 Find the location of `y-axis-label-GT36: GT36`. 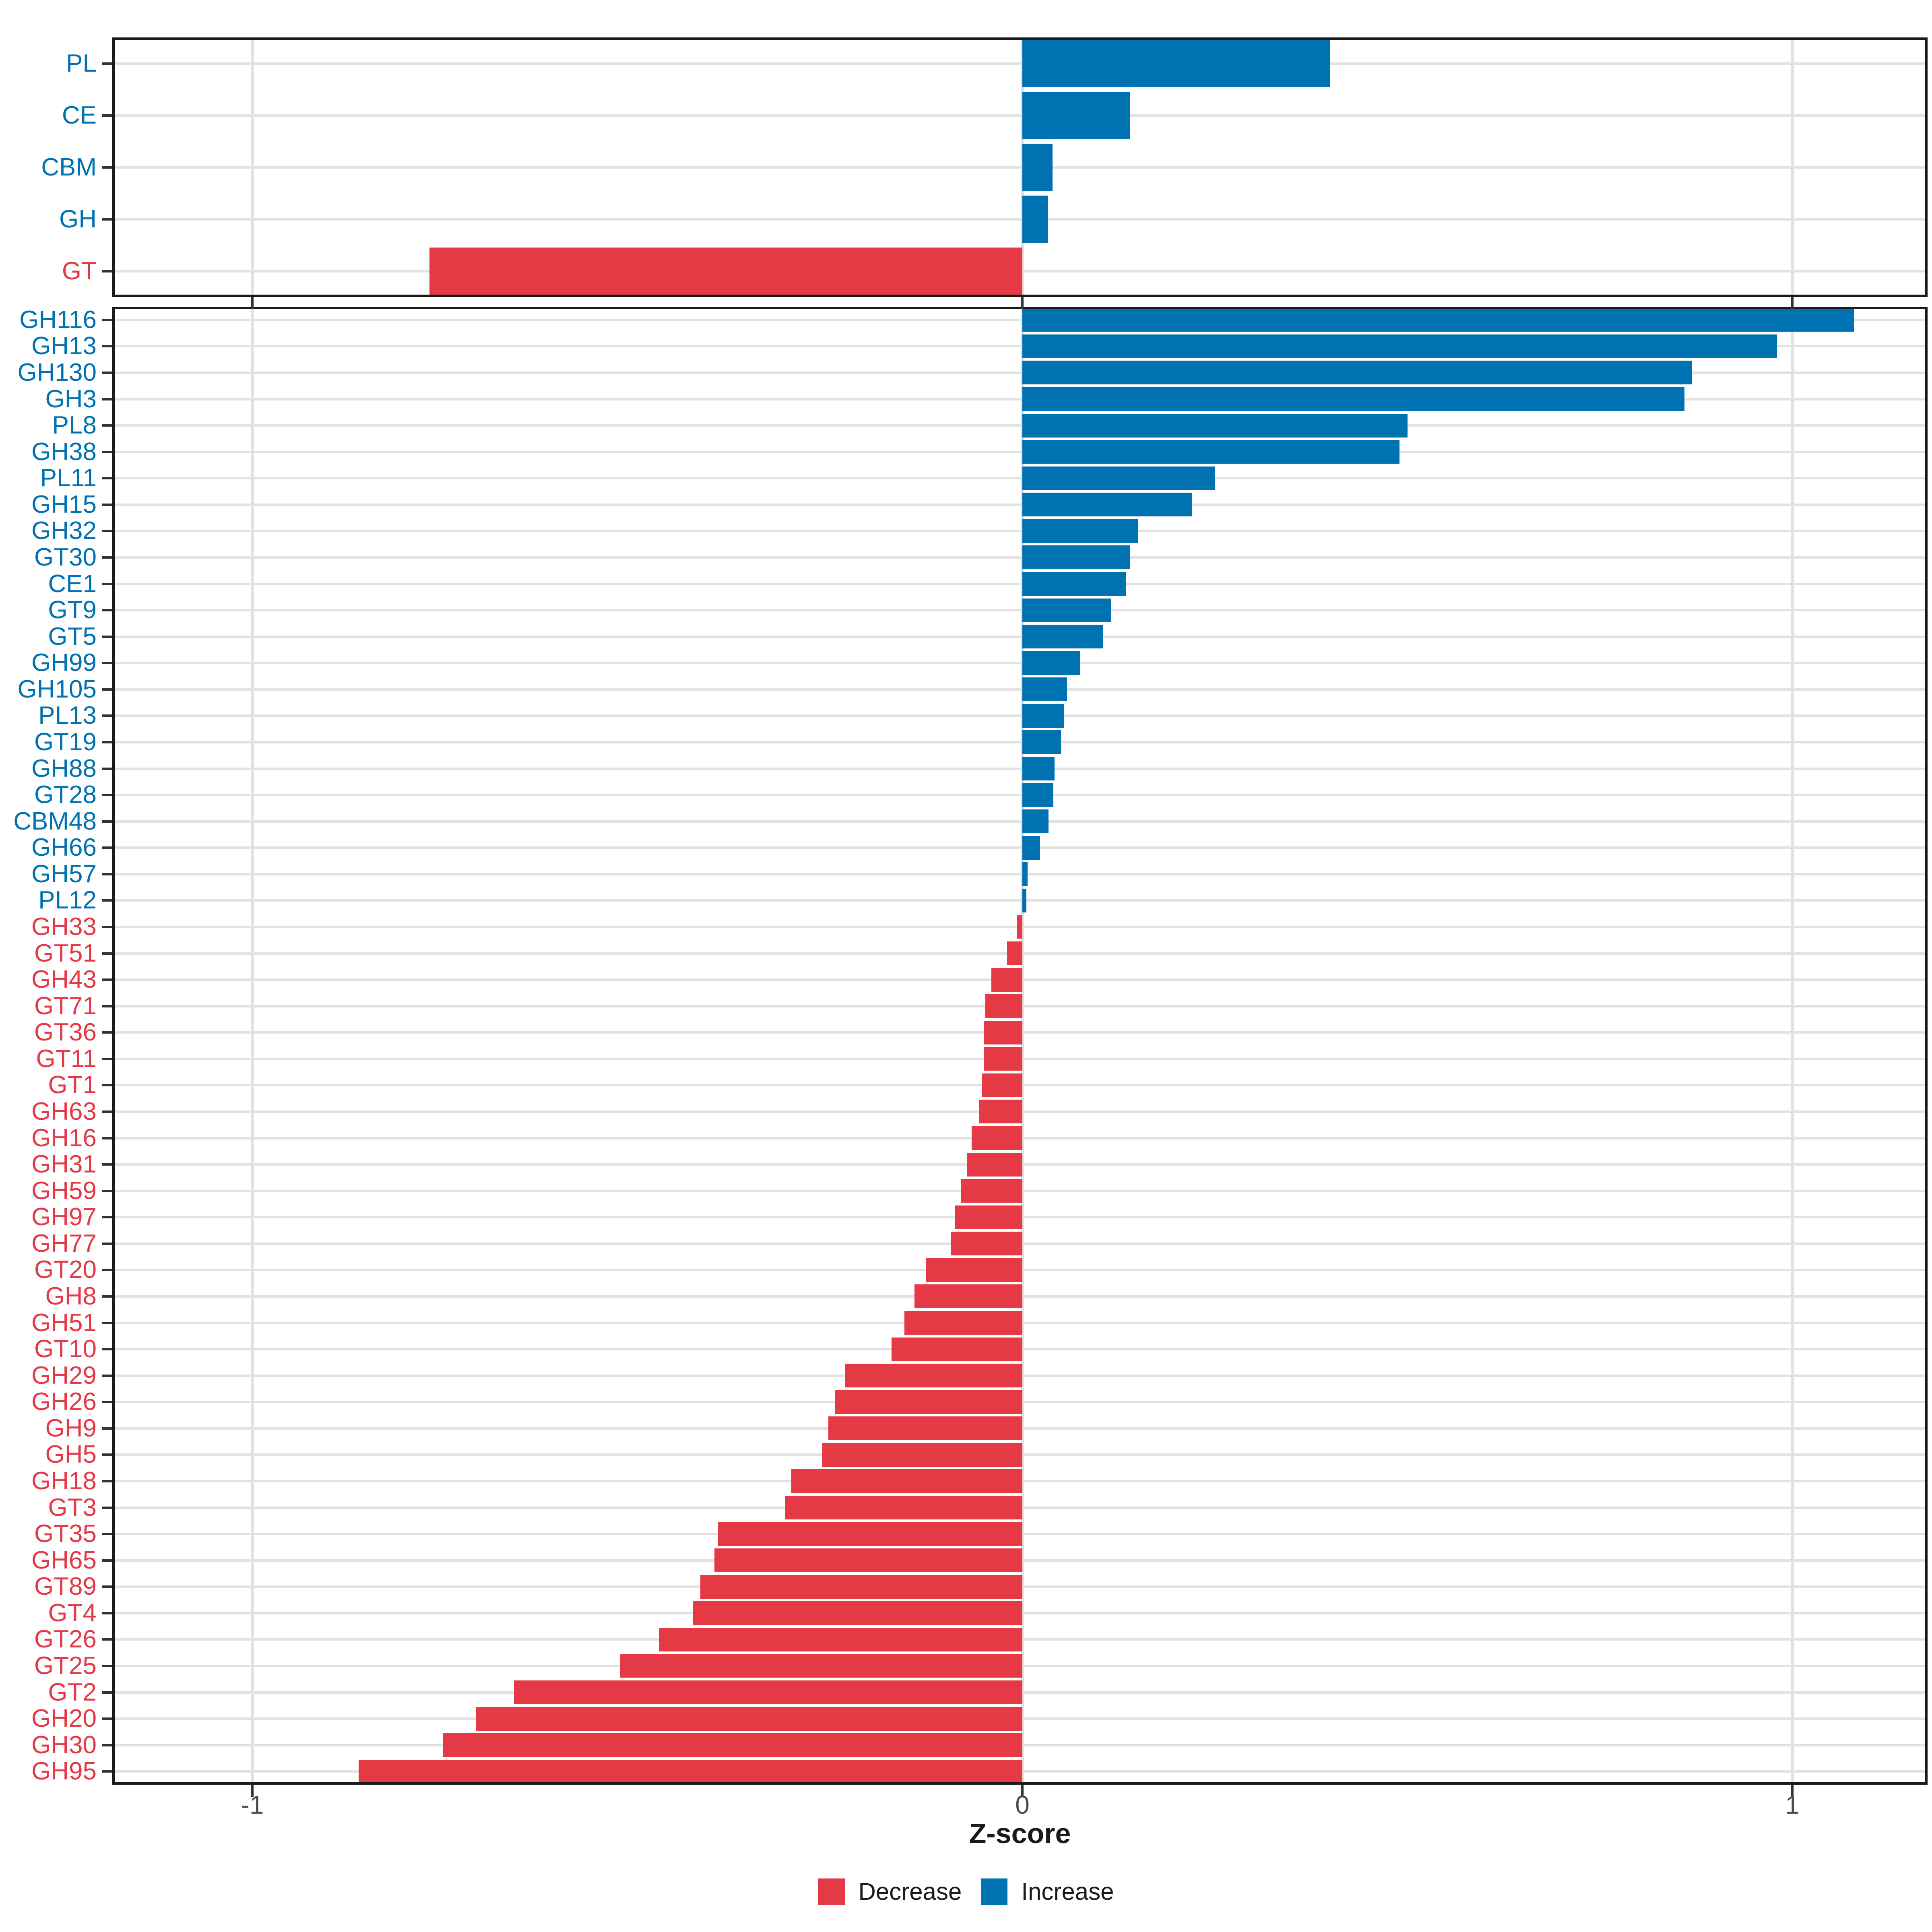

y-axis-label-GT36: GT36 is located at coordinates (65, 1032).